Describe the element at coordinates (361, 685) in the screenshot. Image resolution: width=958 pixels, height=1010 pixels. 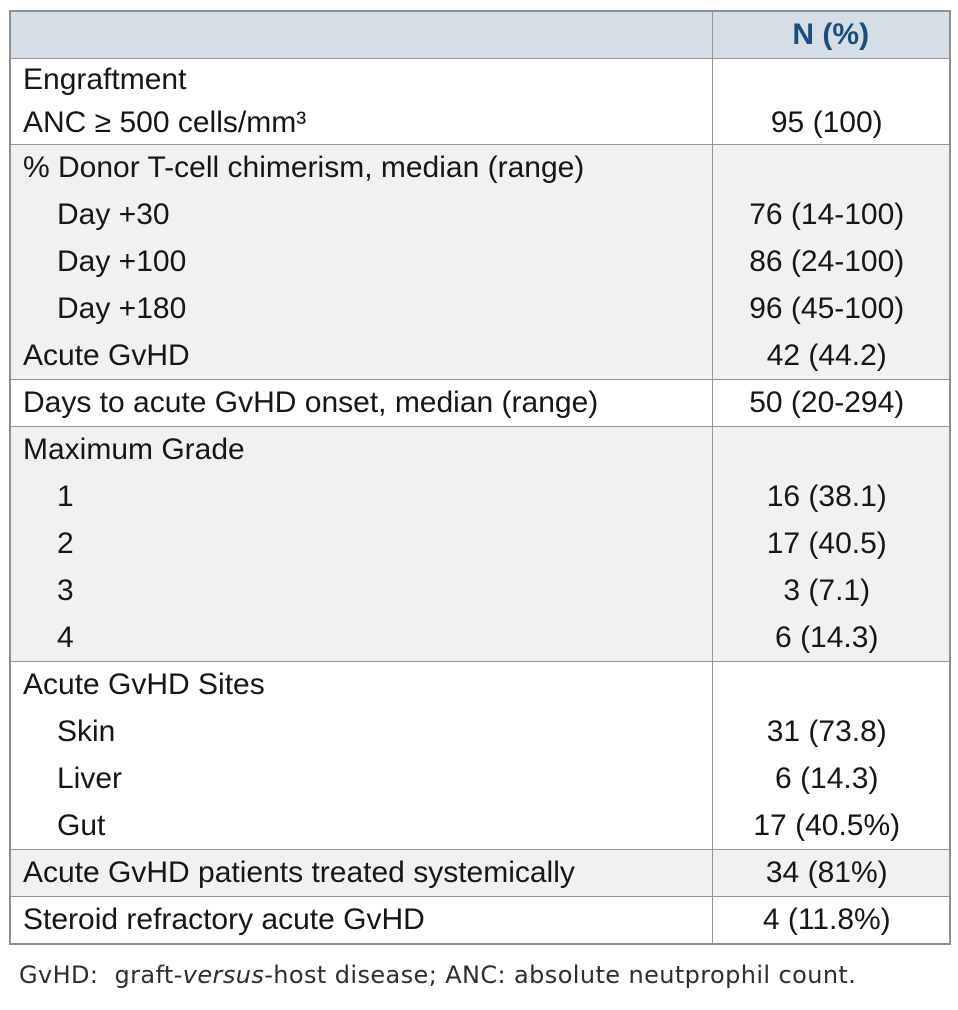
I see `row-label: Acute GvHD Sites` at that location.